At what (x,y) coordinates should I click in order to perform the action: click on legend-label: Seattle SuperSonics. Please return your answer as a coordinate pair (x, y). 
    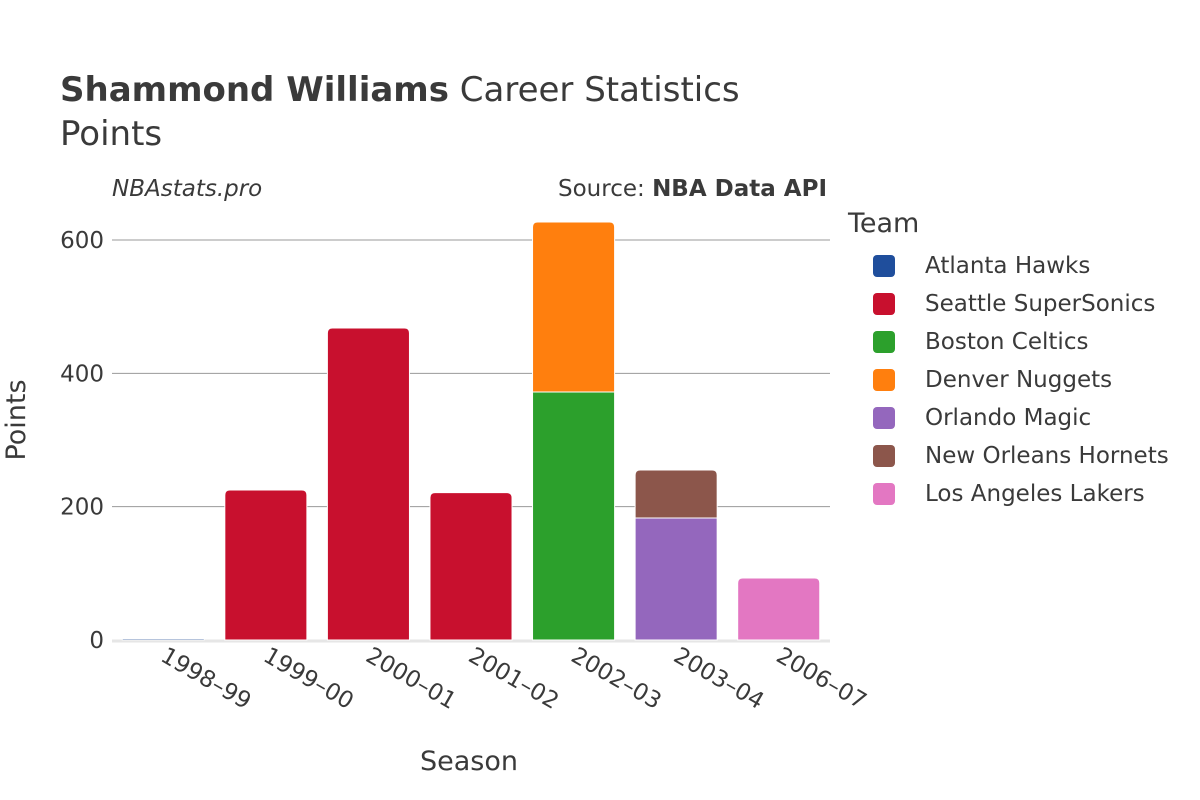
    Looking at the image, I should click on (1040, 304).